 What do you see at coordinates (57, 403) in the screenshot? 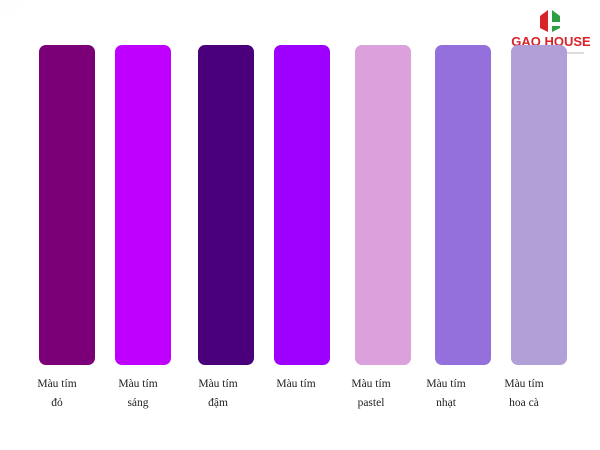
I see `swatch-label: đỏ` at bounding box center [57, 403].